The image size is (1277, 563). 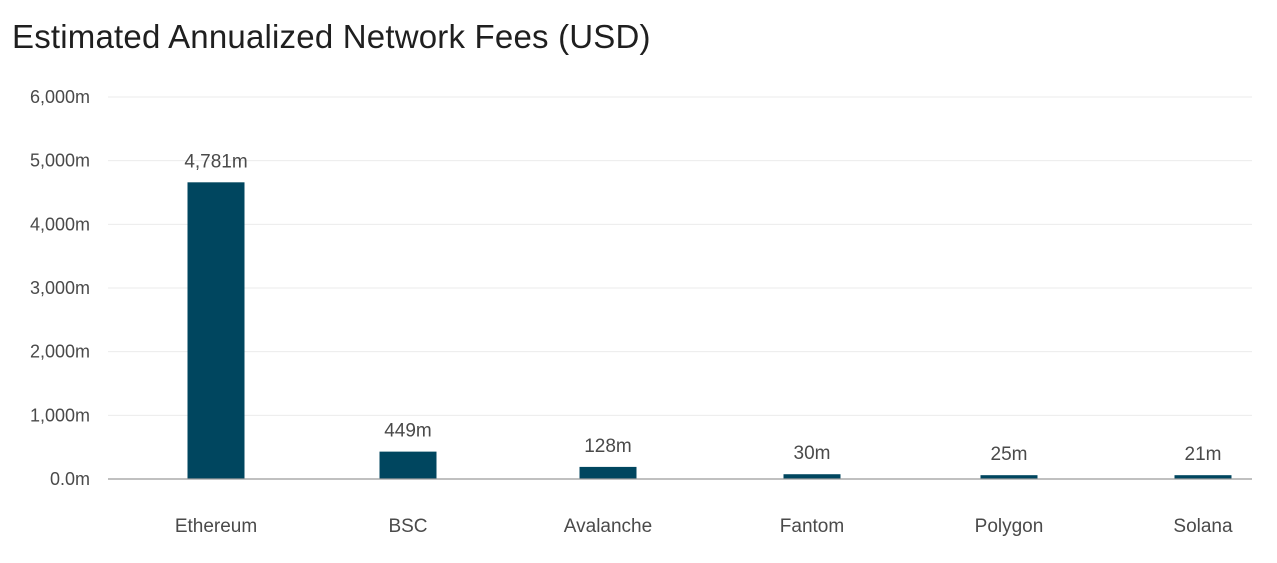 I want to click on y-tick-label: 3,000m, so click(x=60, y=288).